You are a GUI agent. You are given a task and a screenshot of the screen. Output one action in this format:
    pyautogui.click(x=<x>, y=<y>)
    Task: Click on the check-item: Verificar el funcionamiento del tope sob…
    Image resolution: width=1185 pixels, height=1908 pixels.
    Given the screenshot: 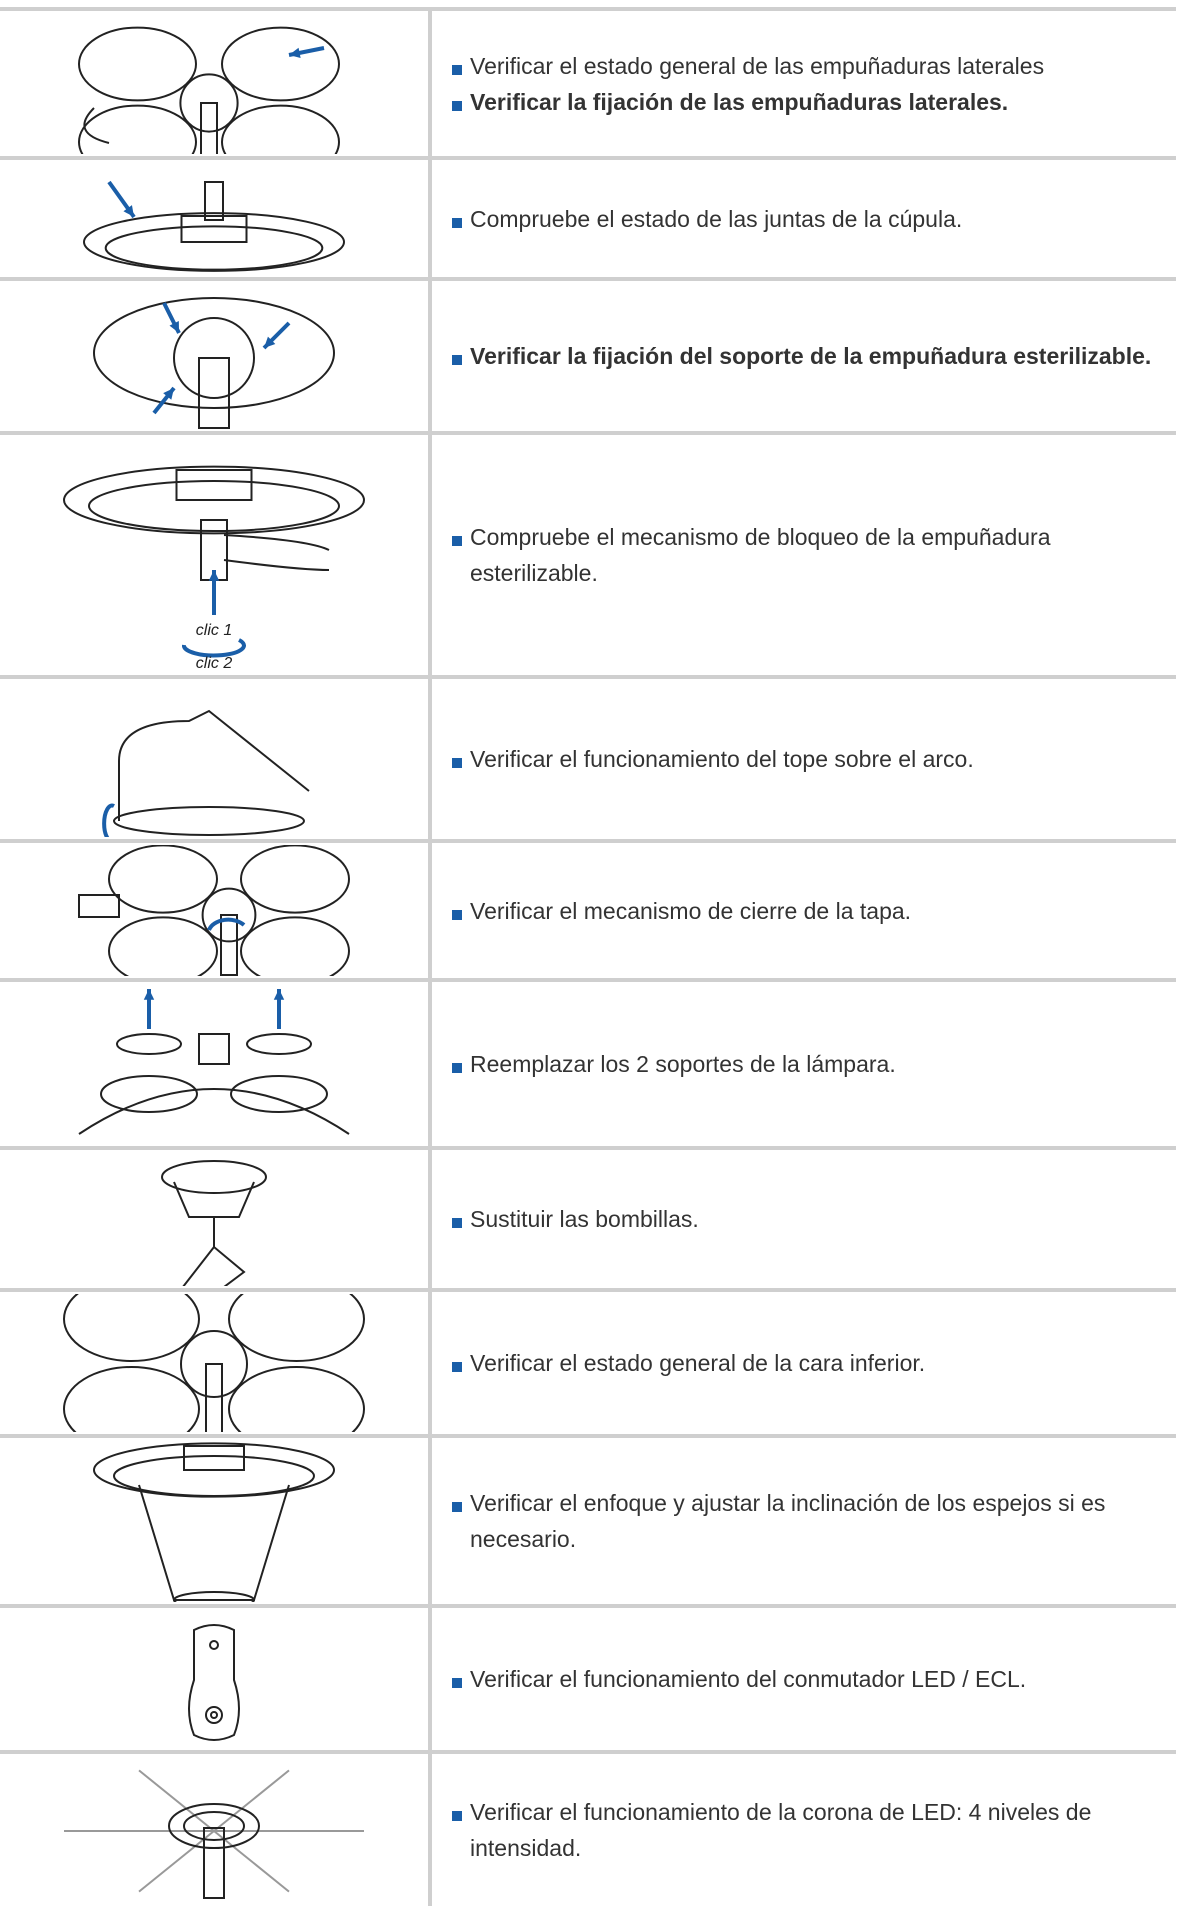 What is the action you would take?
    pyautogui.click(x=809, y=759)
    